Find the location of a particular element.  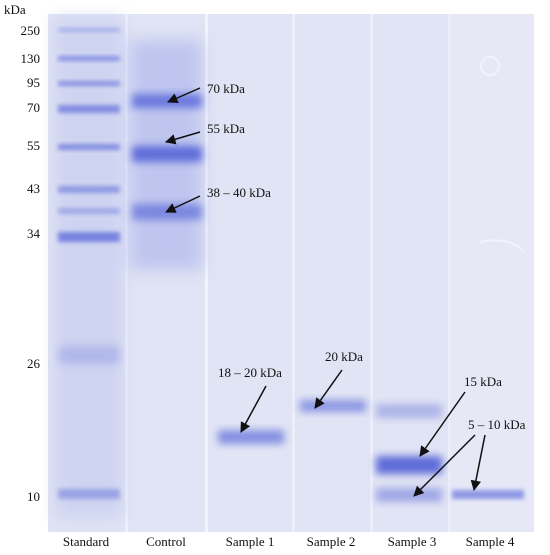

lane-label-control: Control is located at coordinates (166, 541).